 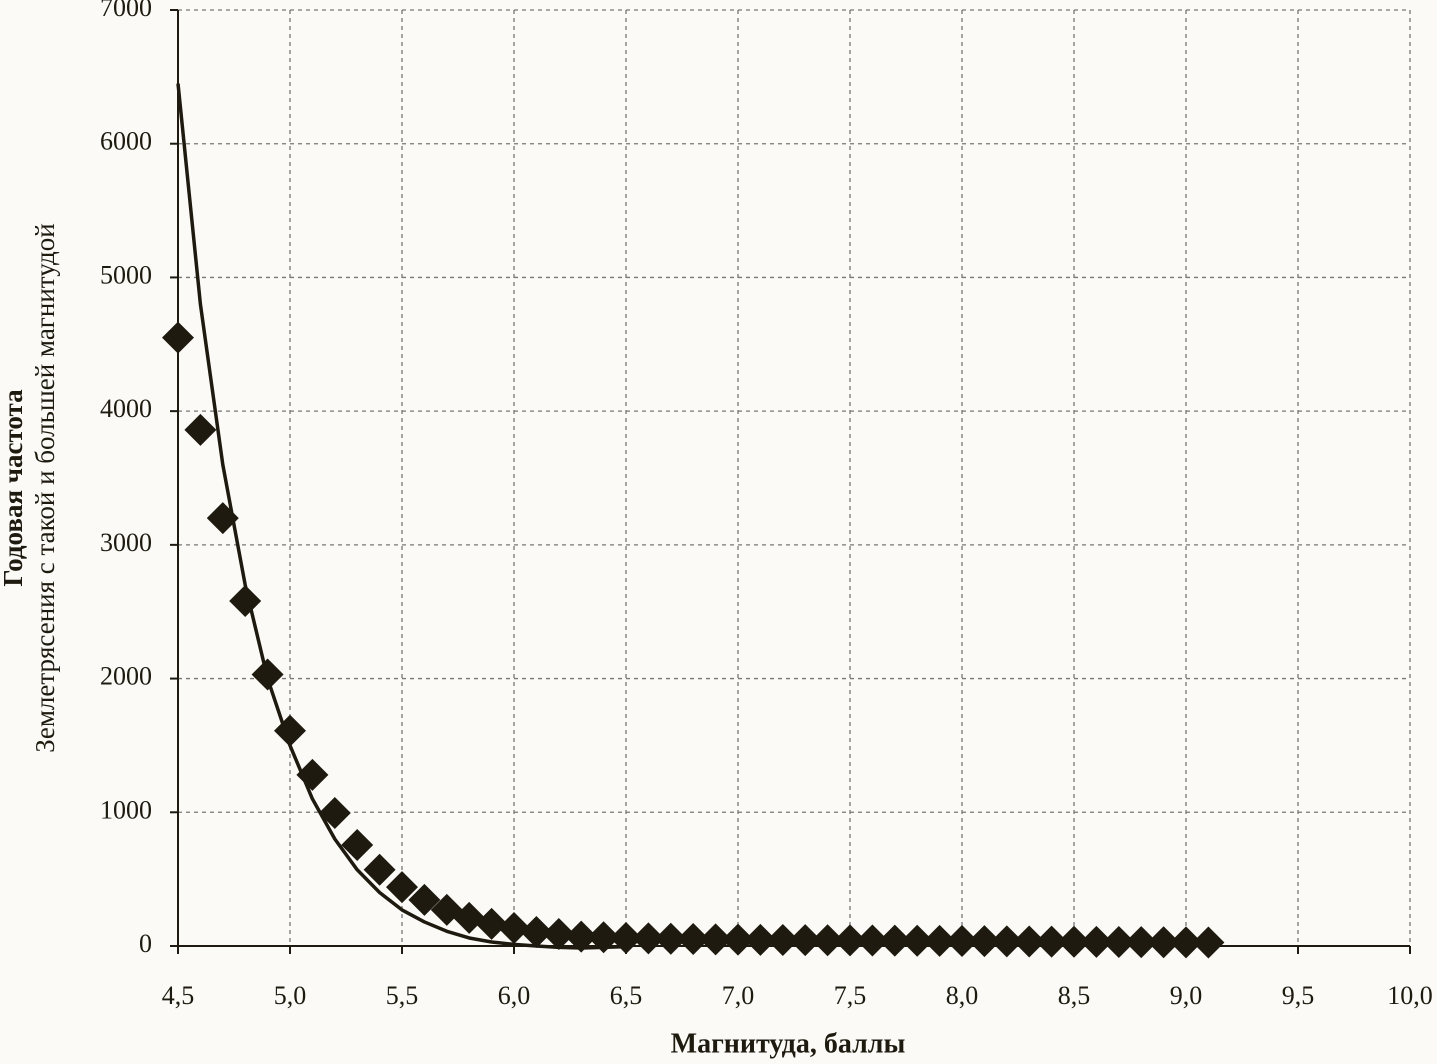 I want to click on x-tick-label: 7,5, so click(x=850, y=995).